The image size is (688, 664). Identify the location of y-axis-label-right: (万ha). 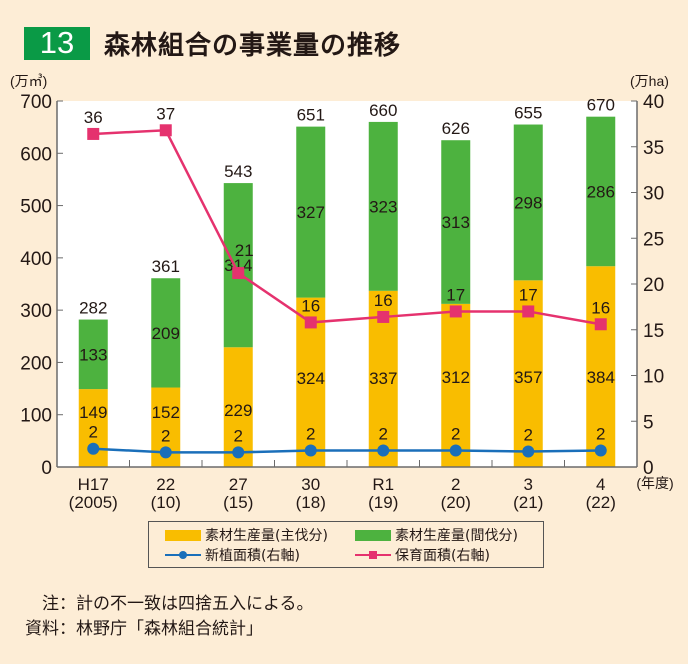
(649, 81).